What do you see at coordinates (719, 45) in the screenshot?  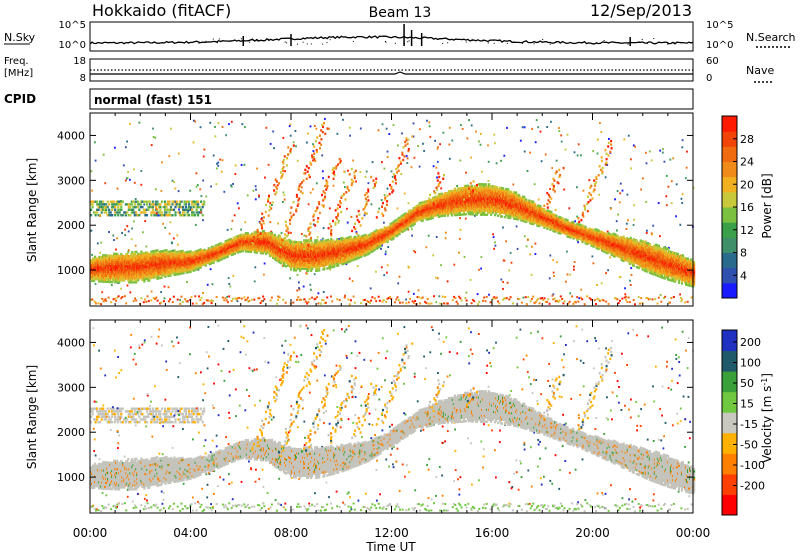 I see `noise-tick-right-bottom: 10^0` at bounding box center [719, 45].